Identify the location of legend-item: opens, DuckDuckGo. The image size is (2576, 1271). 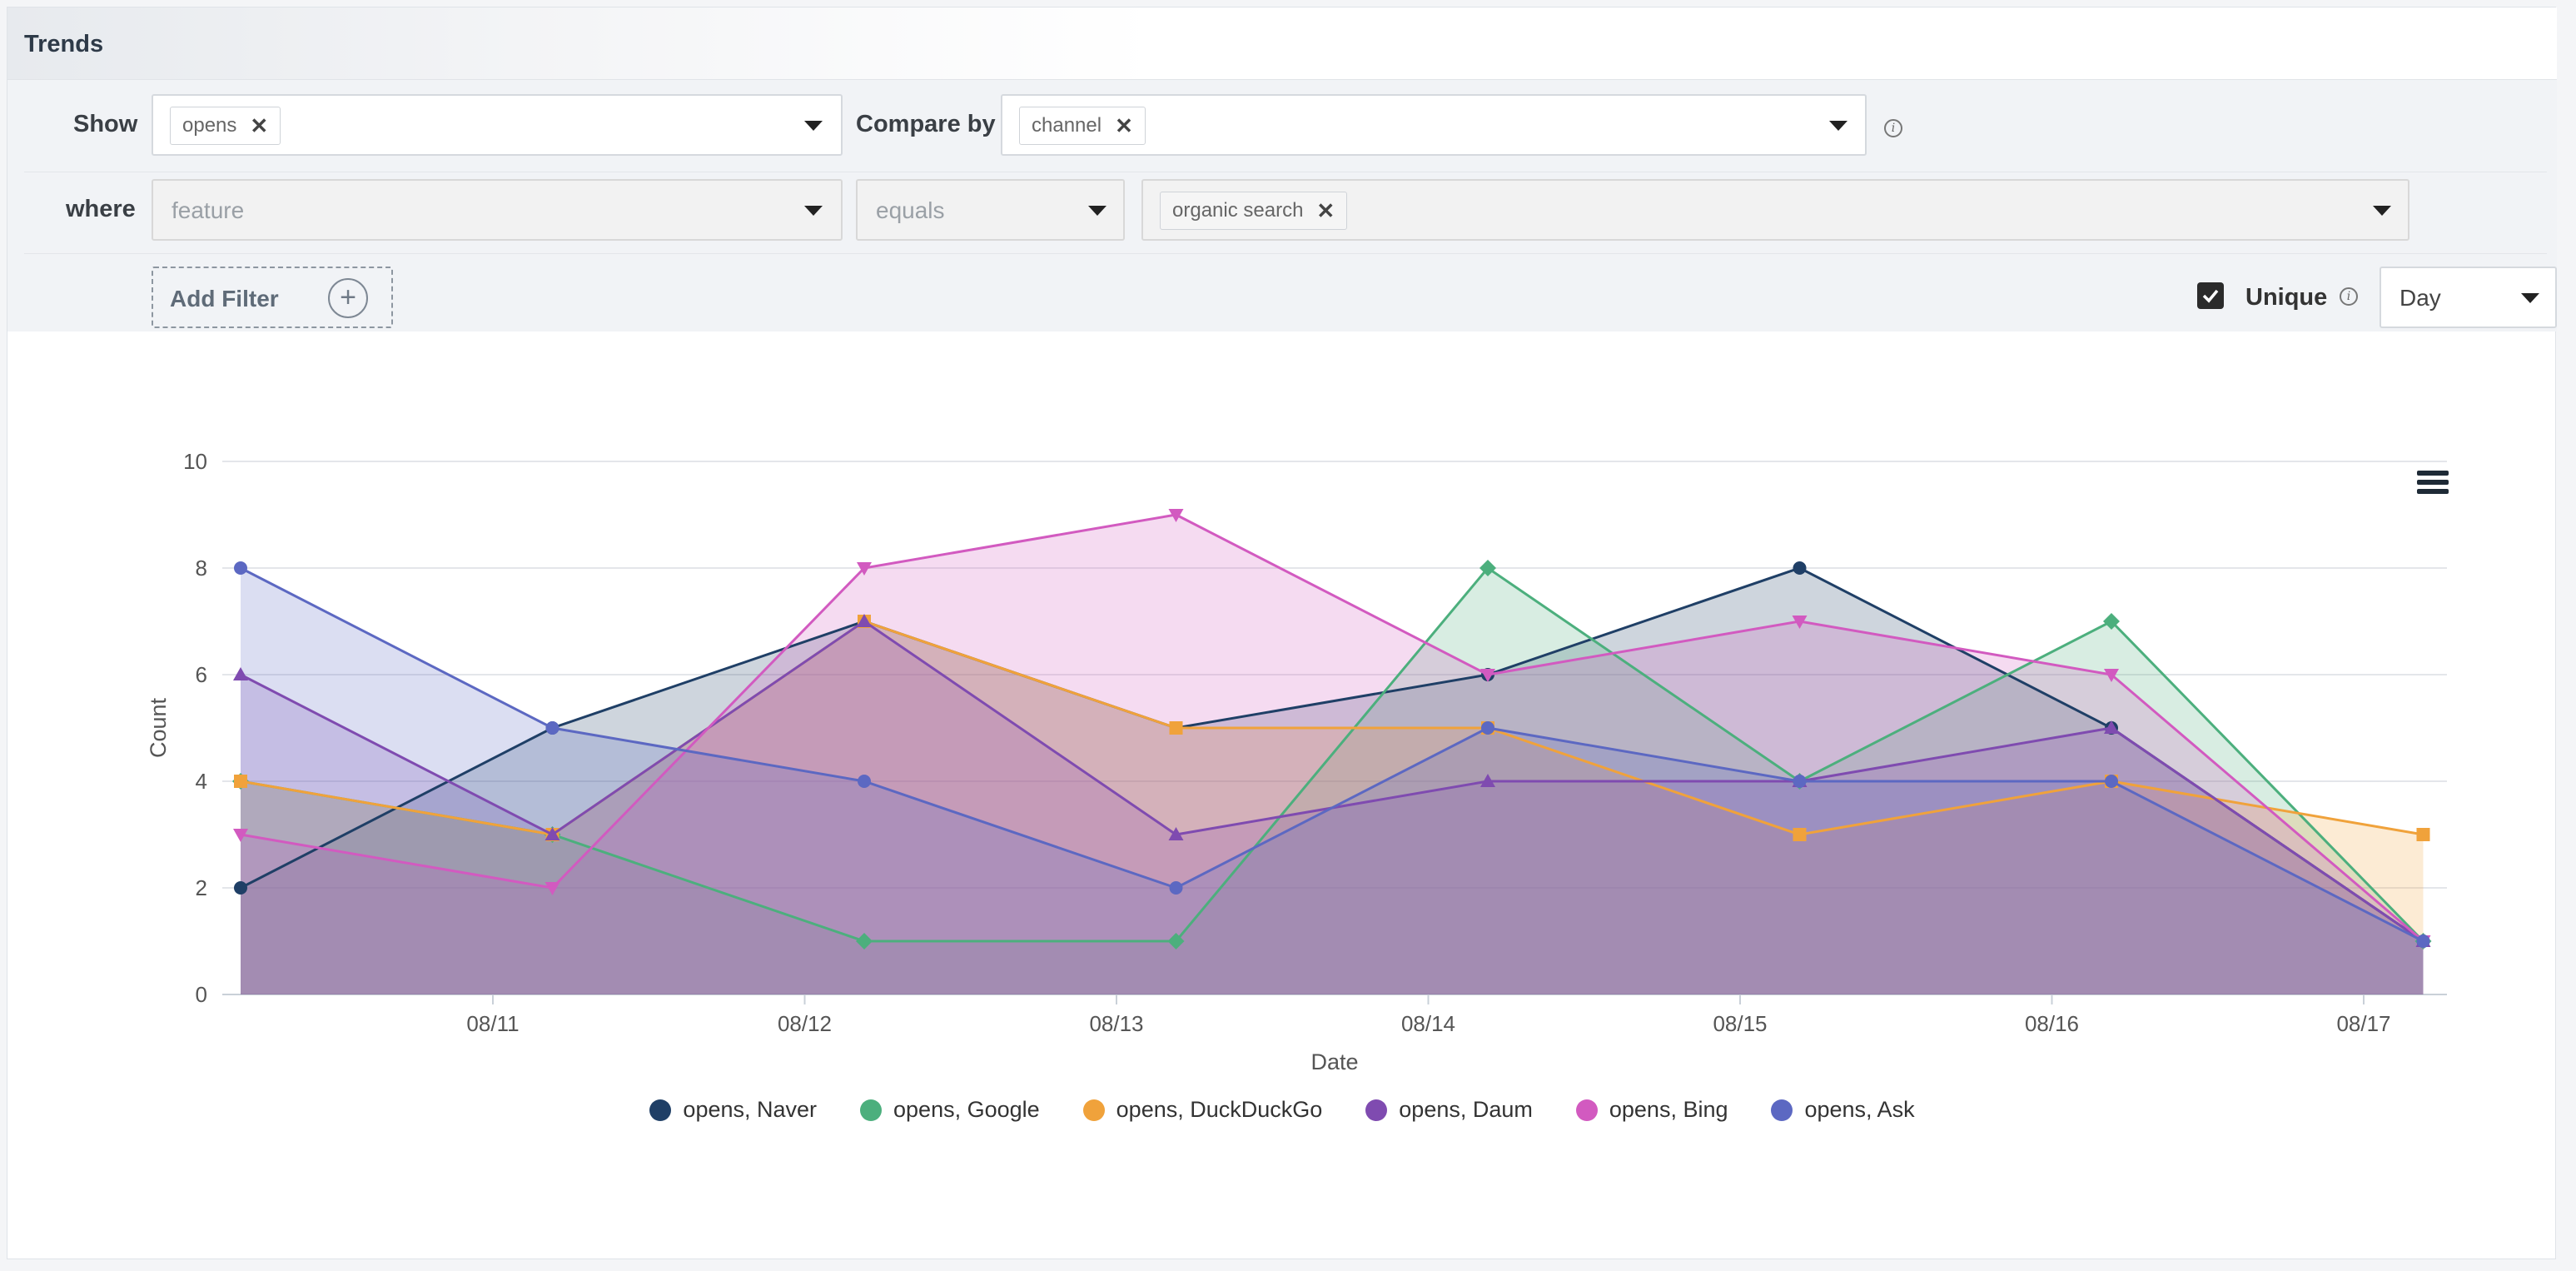
(1202, 1110).